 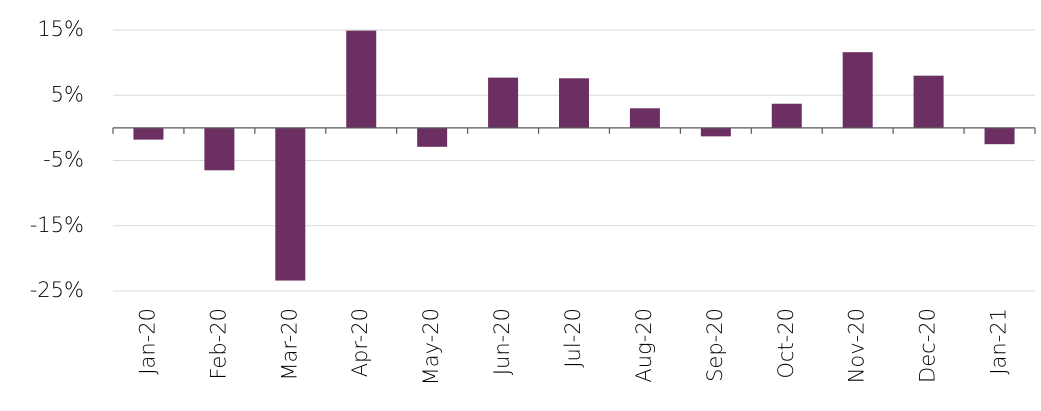 What do you see at coordinates (857, 345) in the screenshot?
I see `x-tick-label: Nov-20` at bounding box center [857, 345].